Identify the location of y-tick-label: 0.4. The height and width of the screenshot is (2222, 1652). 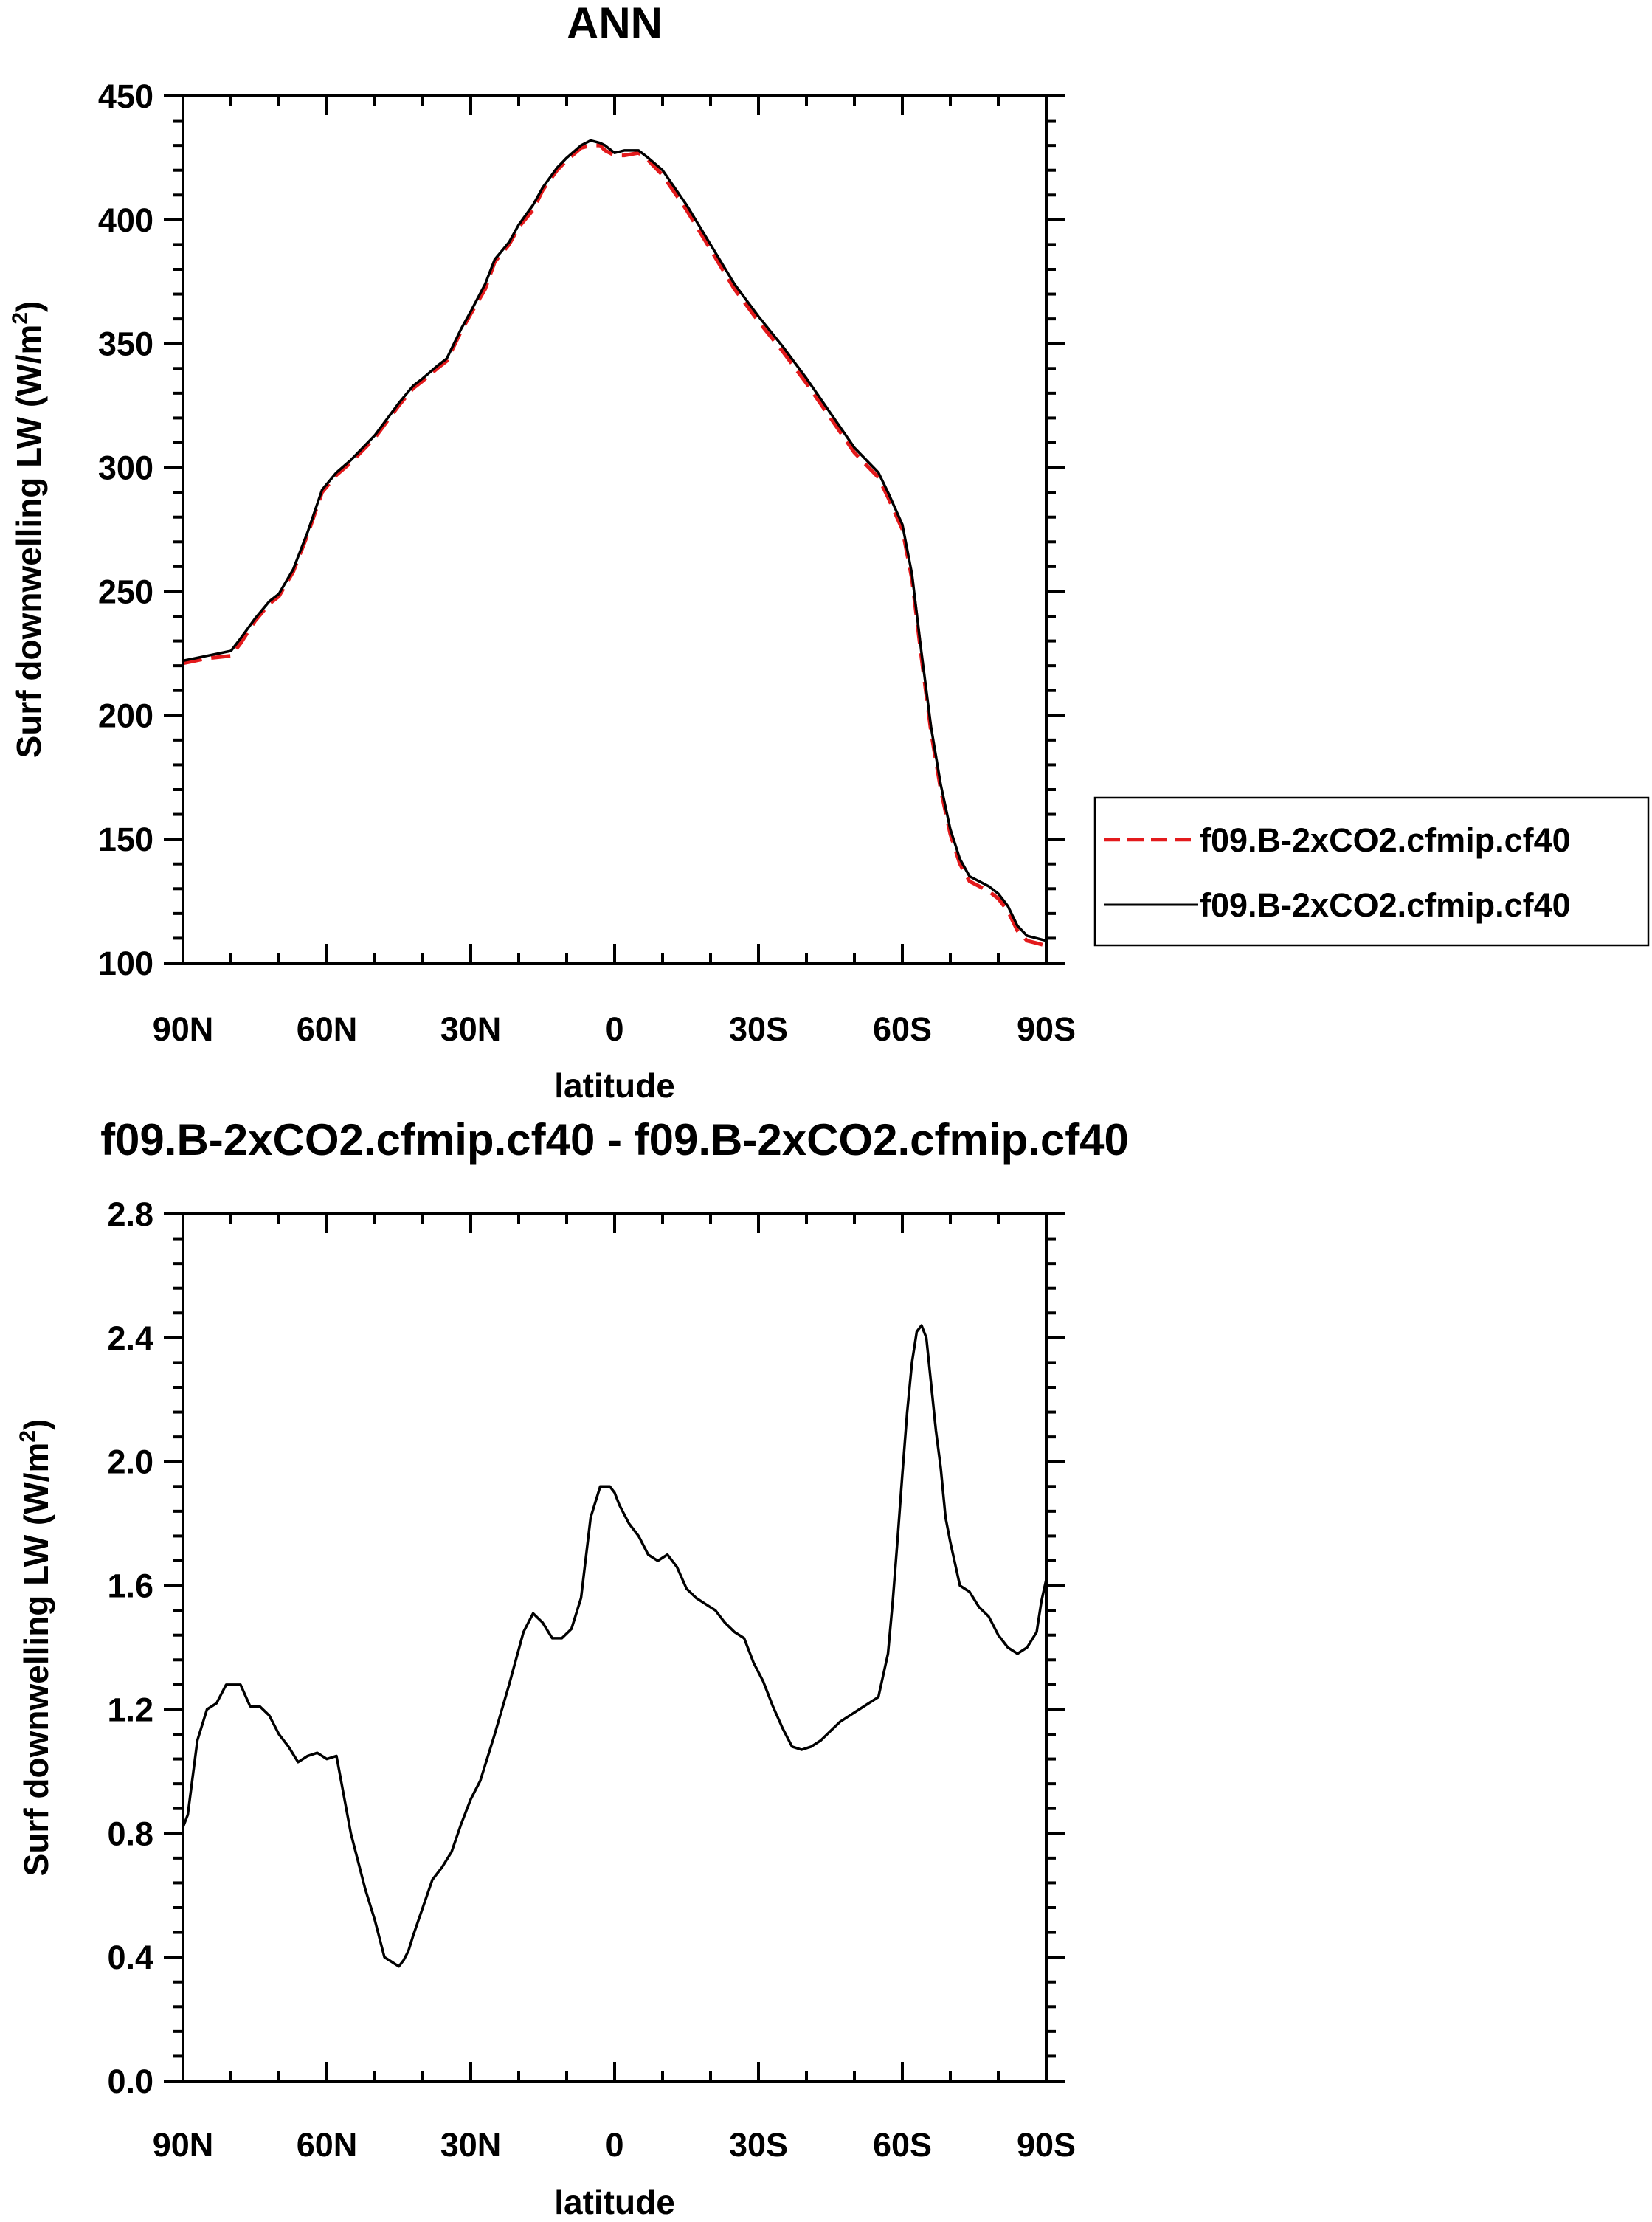
(130, 1957).